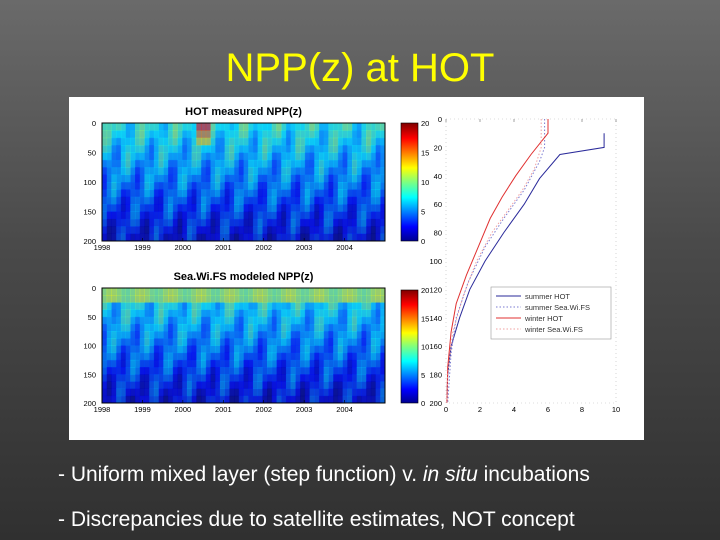  What do you see at coordinates (548, 409) in the screenshot?
I see `profile-x-tick-label: 6` at bounding box center [548, 409].